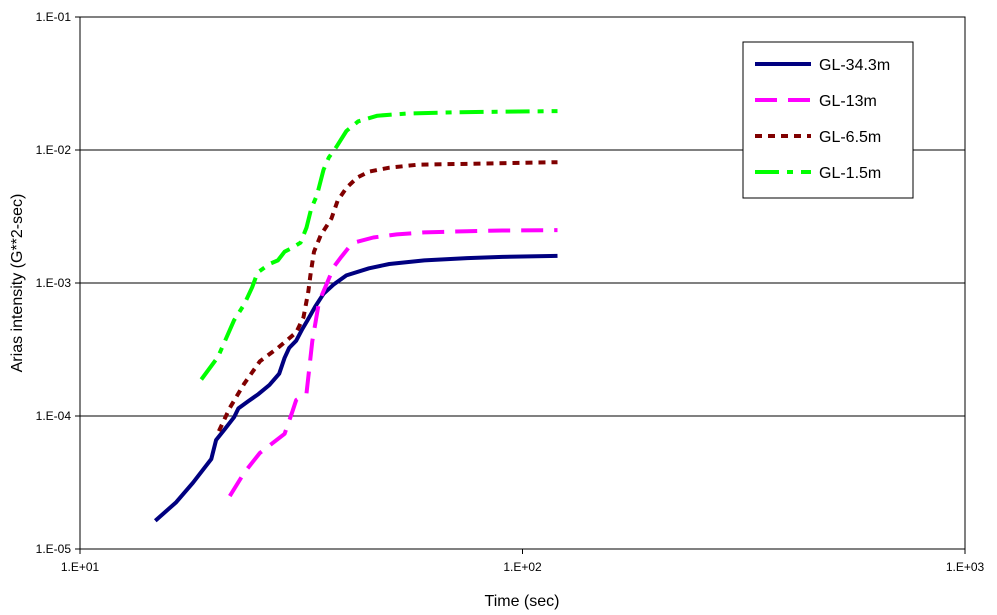  I want to click on legend-label: GL-6.5m, so click(850, 137).